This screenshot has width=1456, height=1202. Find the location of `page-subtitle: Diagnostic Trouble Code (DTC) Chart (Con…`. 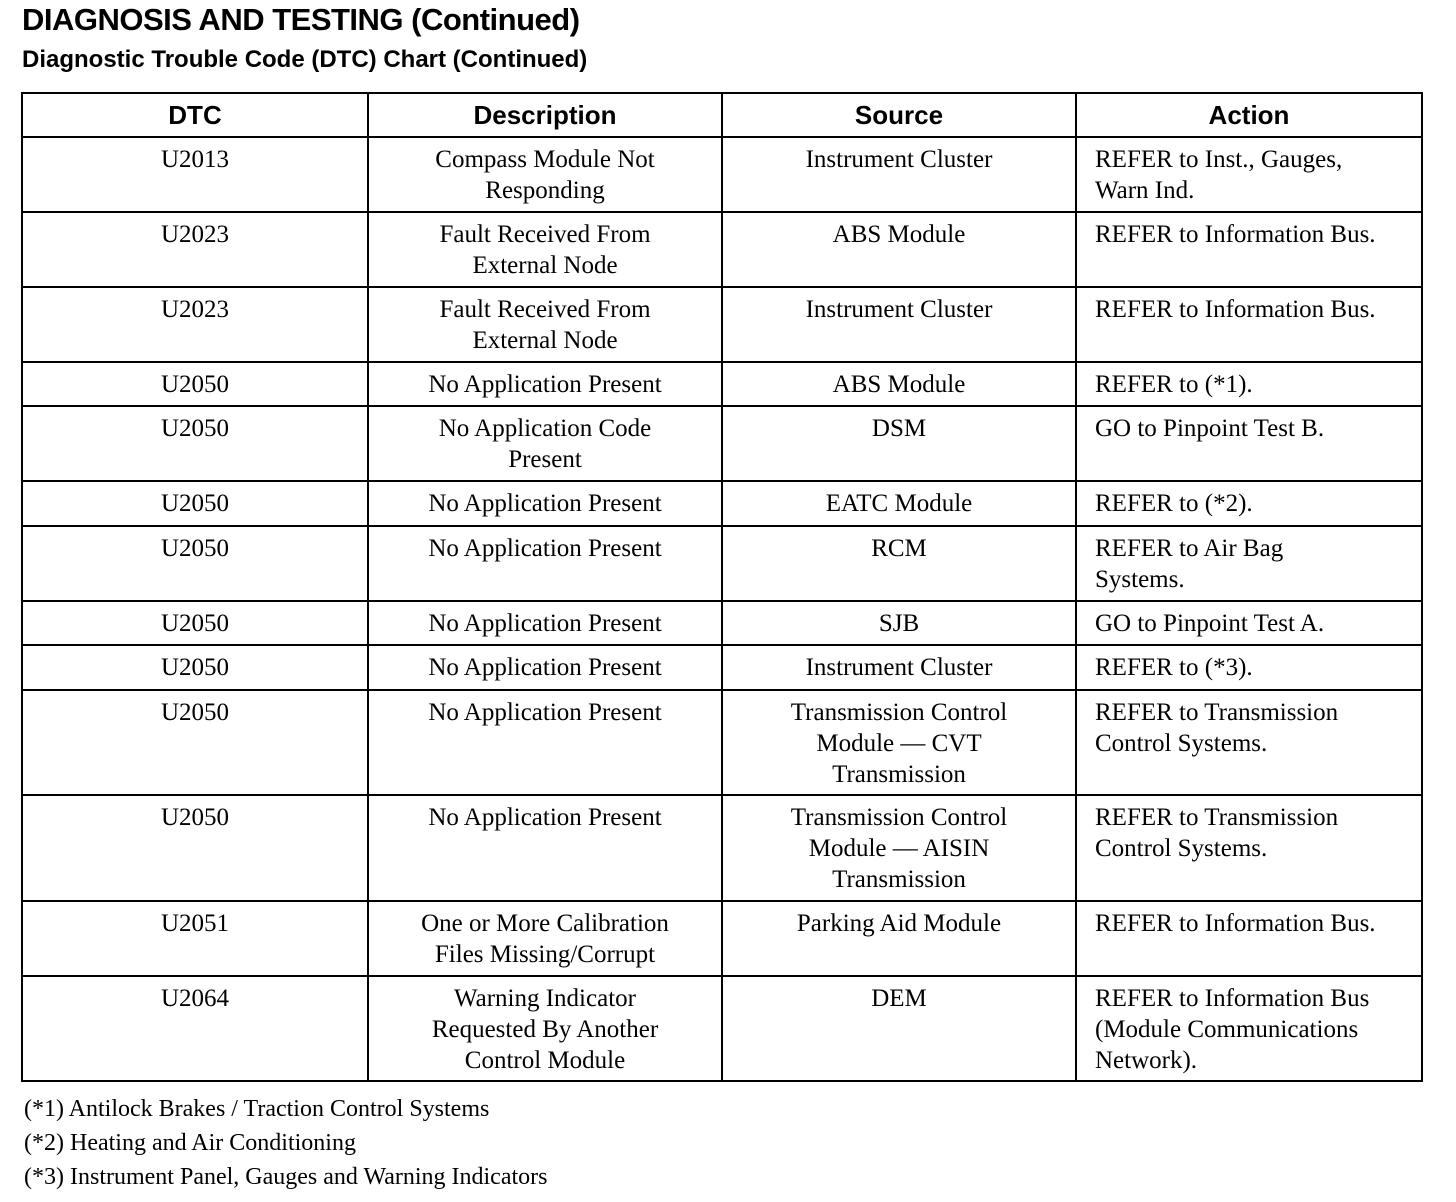

page-subtitle: Diagnostic Trouble Code (DTC) Chart (Con… is located at coordinates (305, 59).